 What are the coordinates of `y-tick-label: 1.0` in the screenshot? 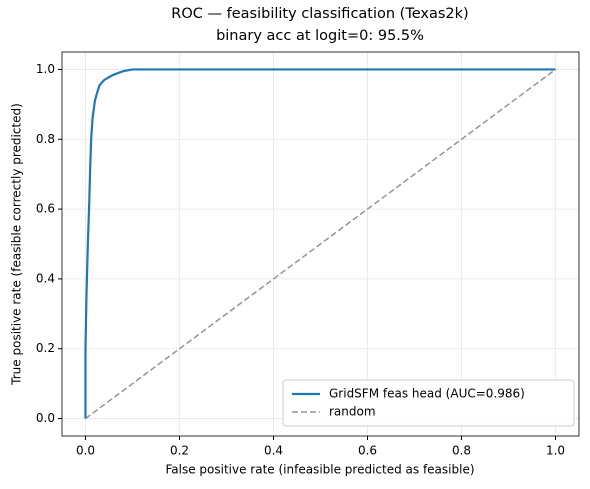 It's located at (45, 69).